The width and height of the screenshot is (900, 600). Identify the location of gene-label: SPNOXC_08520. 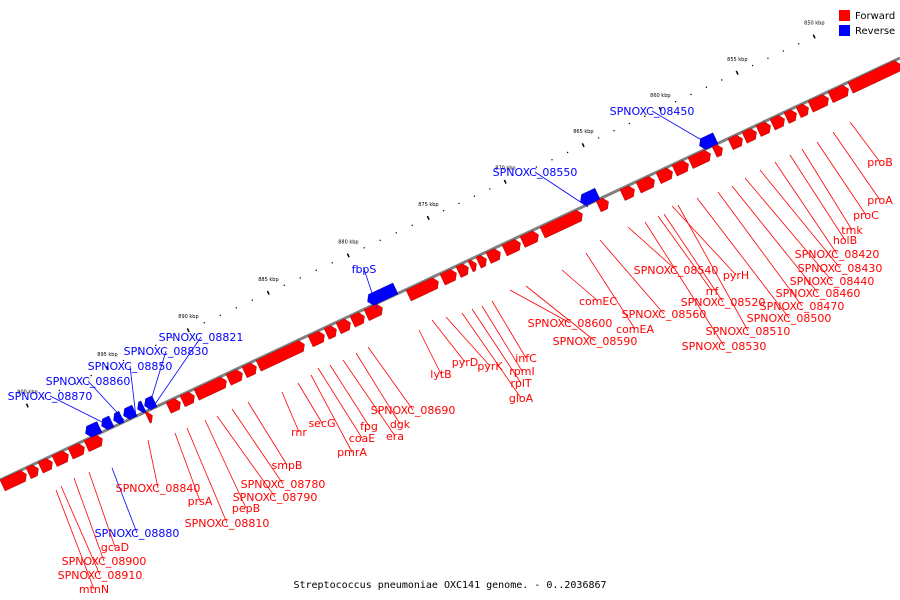
(723, 302).